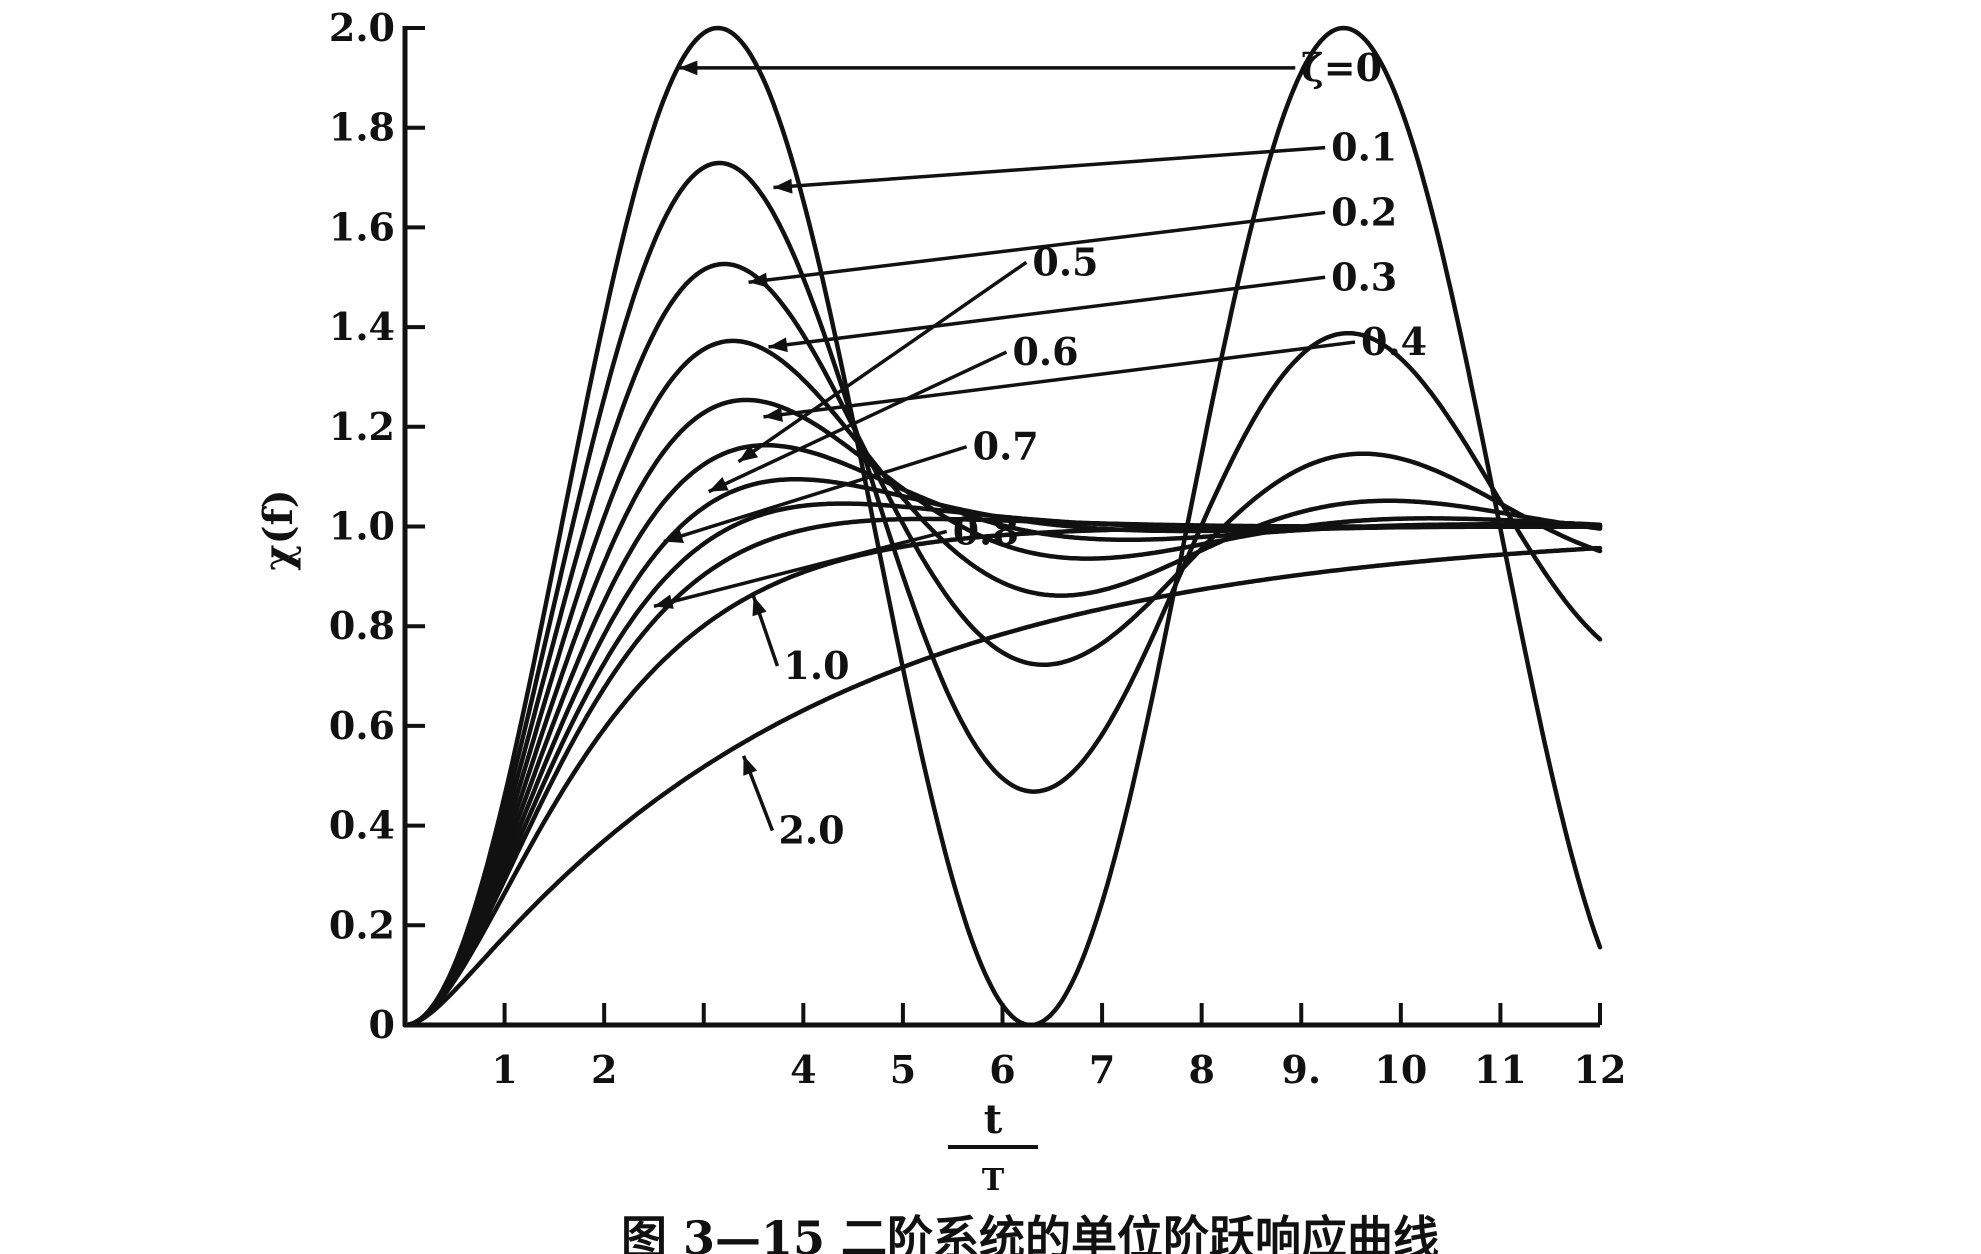 The height and width of the screenshot is (1254, 1981). What do you see at coordinates (604, 1069) in the screenshot?
I see `x-tick-label: 2` at bounding box center [604, 1069].